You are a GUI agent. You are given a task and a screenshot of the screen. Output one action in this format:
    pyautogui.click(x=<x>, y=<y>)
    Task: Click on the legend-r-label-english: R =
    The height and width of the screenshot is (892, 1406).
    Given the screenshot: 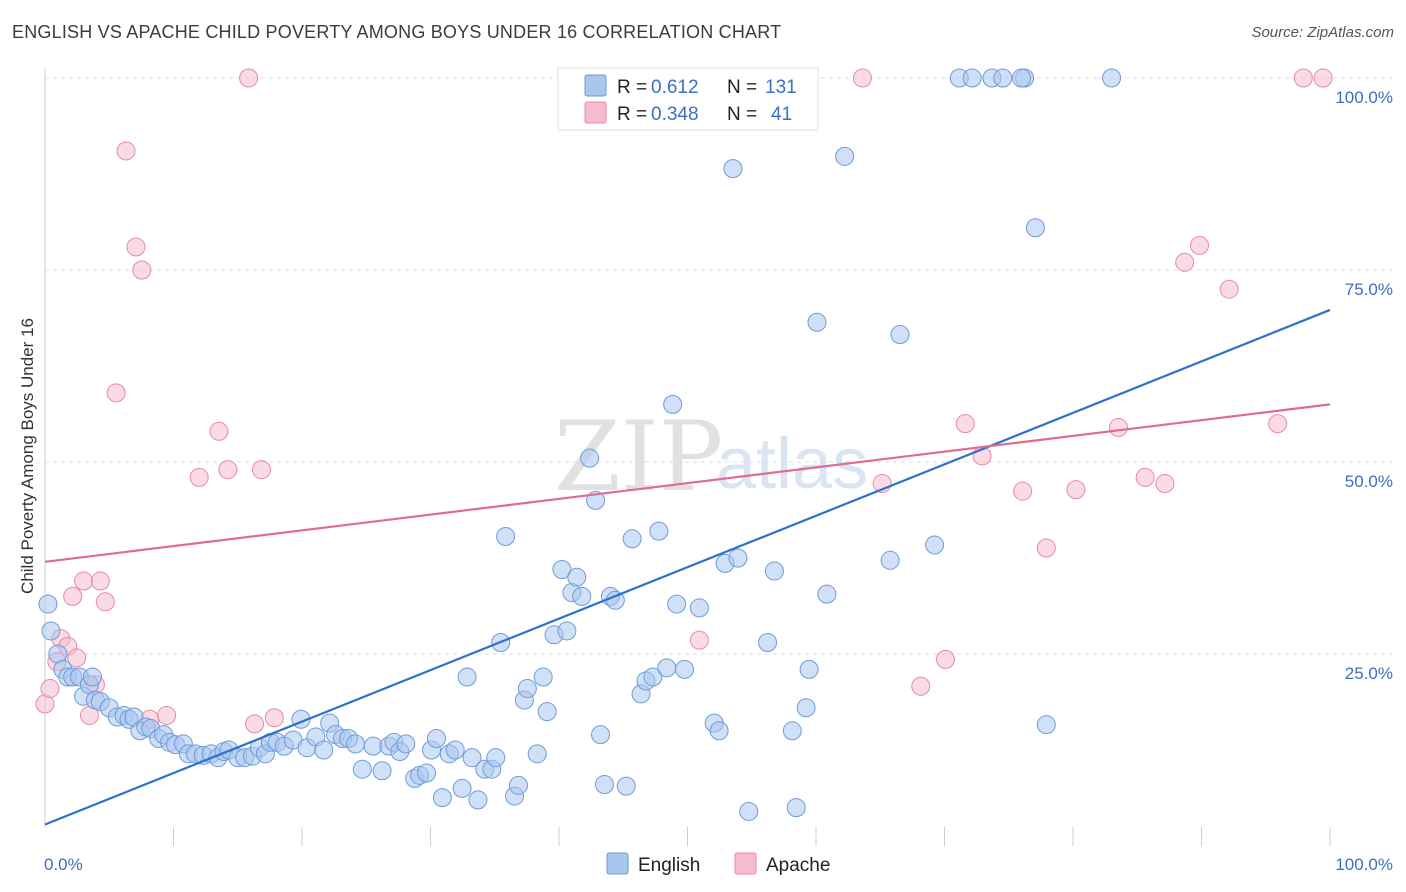 What is the action you would take?
    pyautogui.click(x=632, y=87)
    